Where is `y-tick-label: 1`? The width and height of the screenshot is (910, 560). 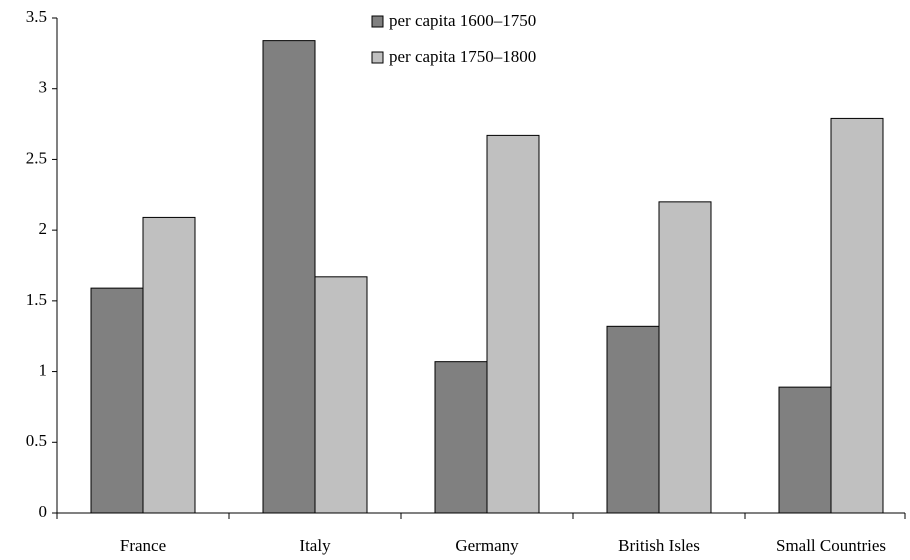
y-tick-label: 1 is located at coordinates (43, 369).